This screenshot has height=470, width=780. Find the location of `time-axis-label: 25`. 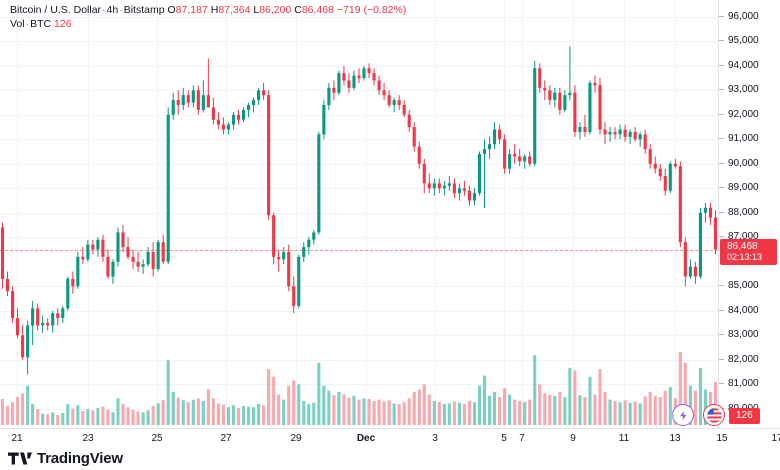

time-axis-label: 25 is located at coordinates (157, 438).